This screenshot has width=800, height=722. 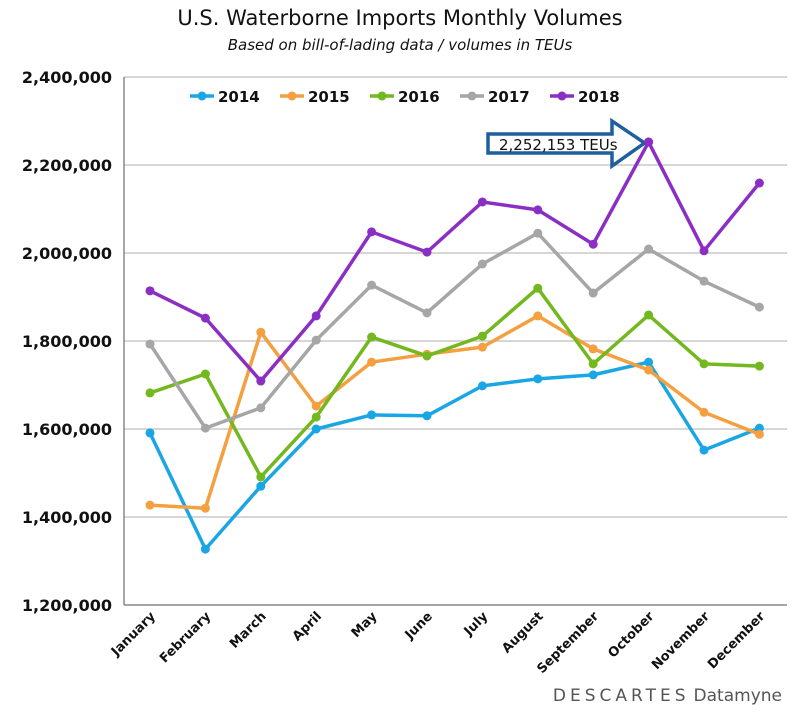 I want to click on legend-label-2017: 2017, so click(x=509, y=97).